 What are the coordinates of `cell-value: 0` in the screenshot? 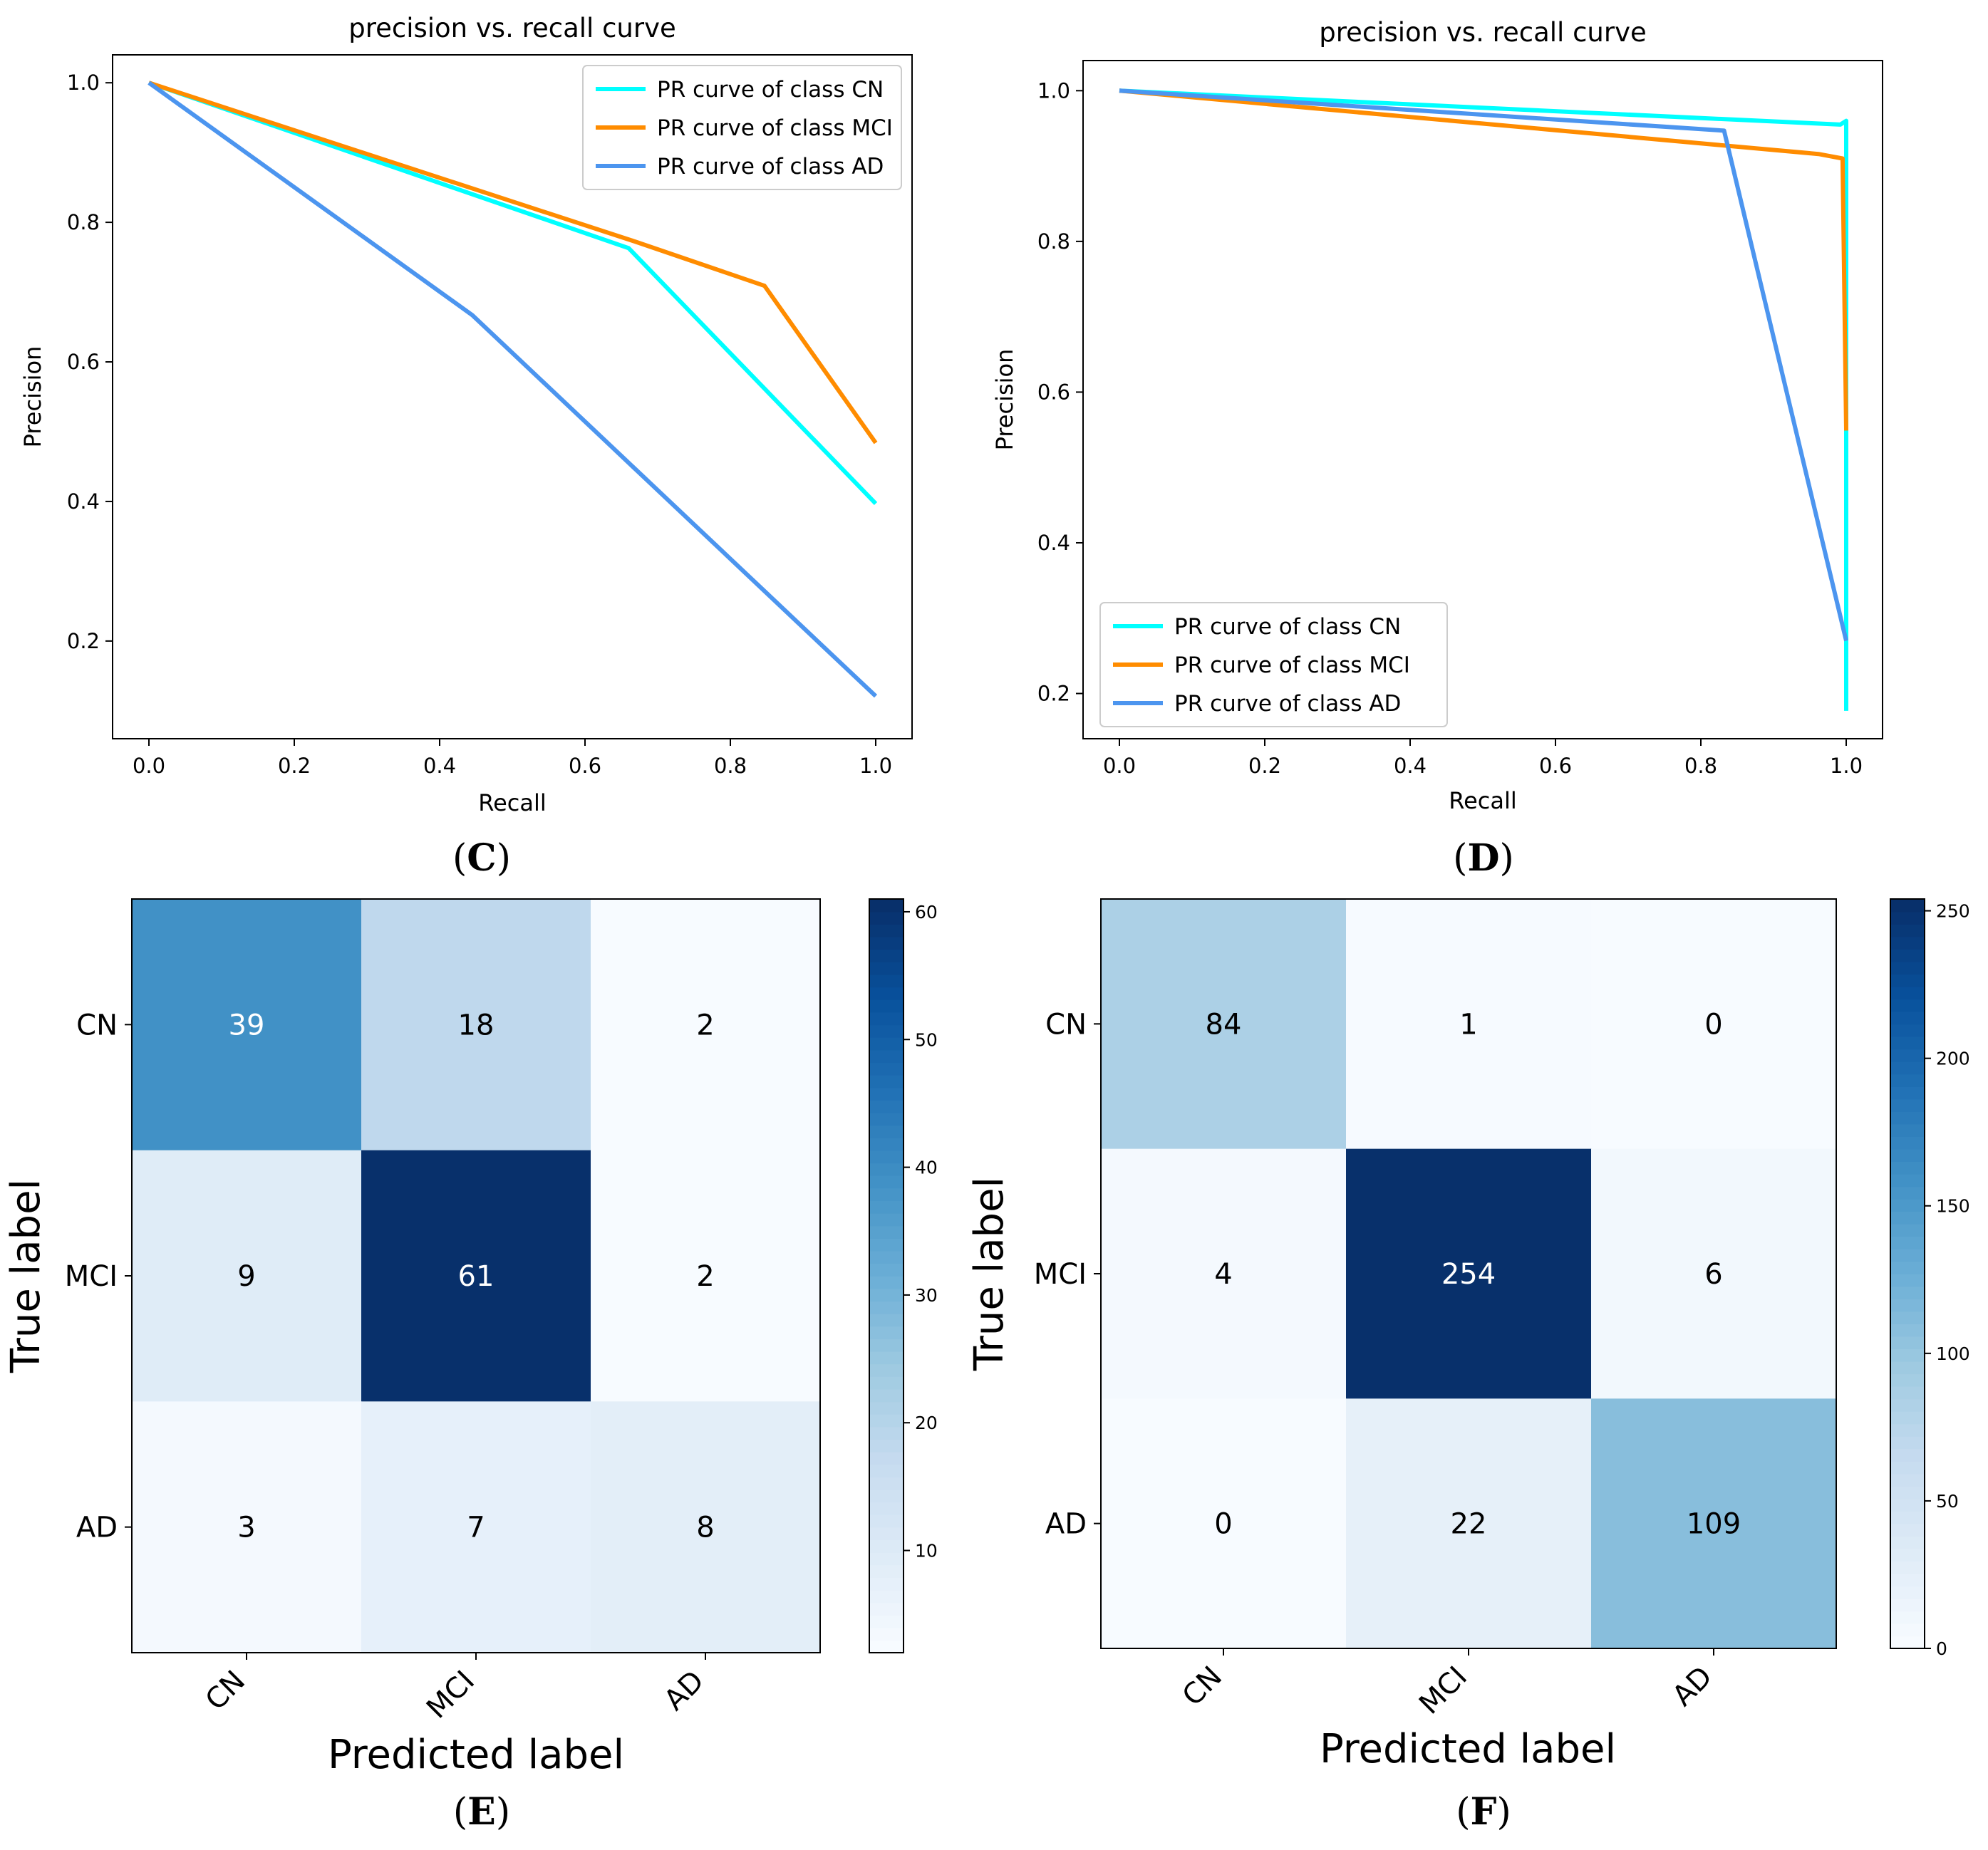 It's located at (1223, 1524).